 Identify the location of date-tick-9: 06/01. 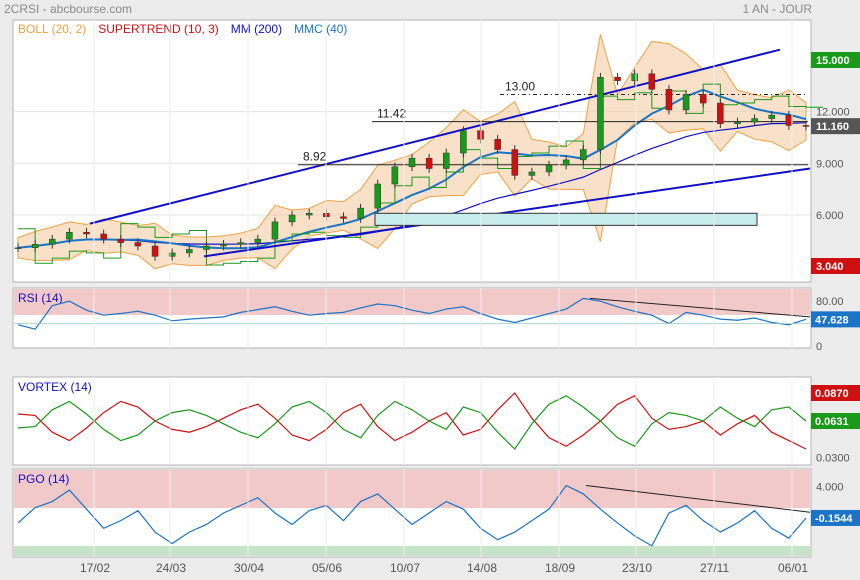
(793, 568).